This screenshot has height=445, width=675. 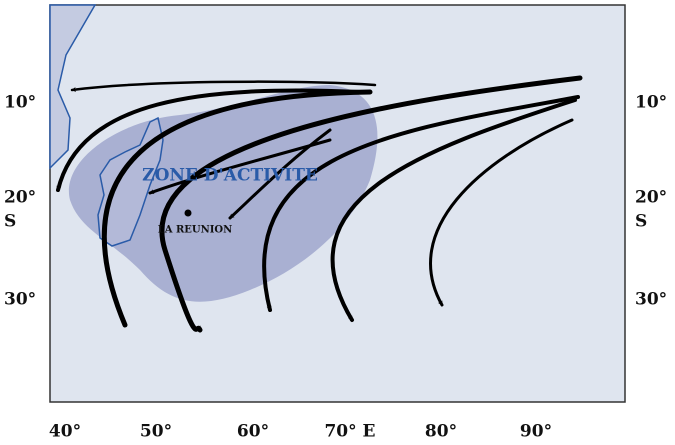 What do you see at coordinates (73, 87) in the screenshot?
I see `africa-coast` at bounding box center [73, 87].